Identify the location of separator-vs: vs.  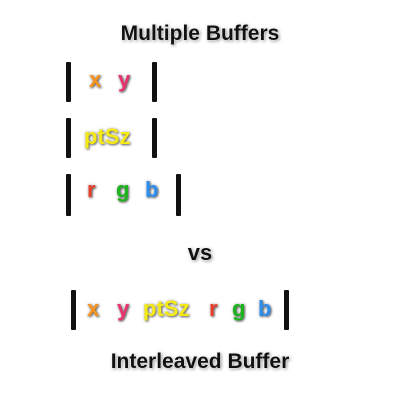
(200, 252).